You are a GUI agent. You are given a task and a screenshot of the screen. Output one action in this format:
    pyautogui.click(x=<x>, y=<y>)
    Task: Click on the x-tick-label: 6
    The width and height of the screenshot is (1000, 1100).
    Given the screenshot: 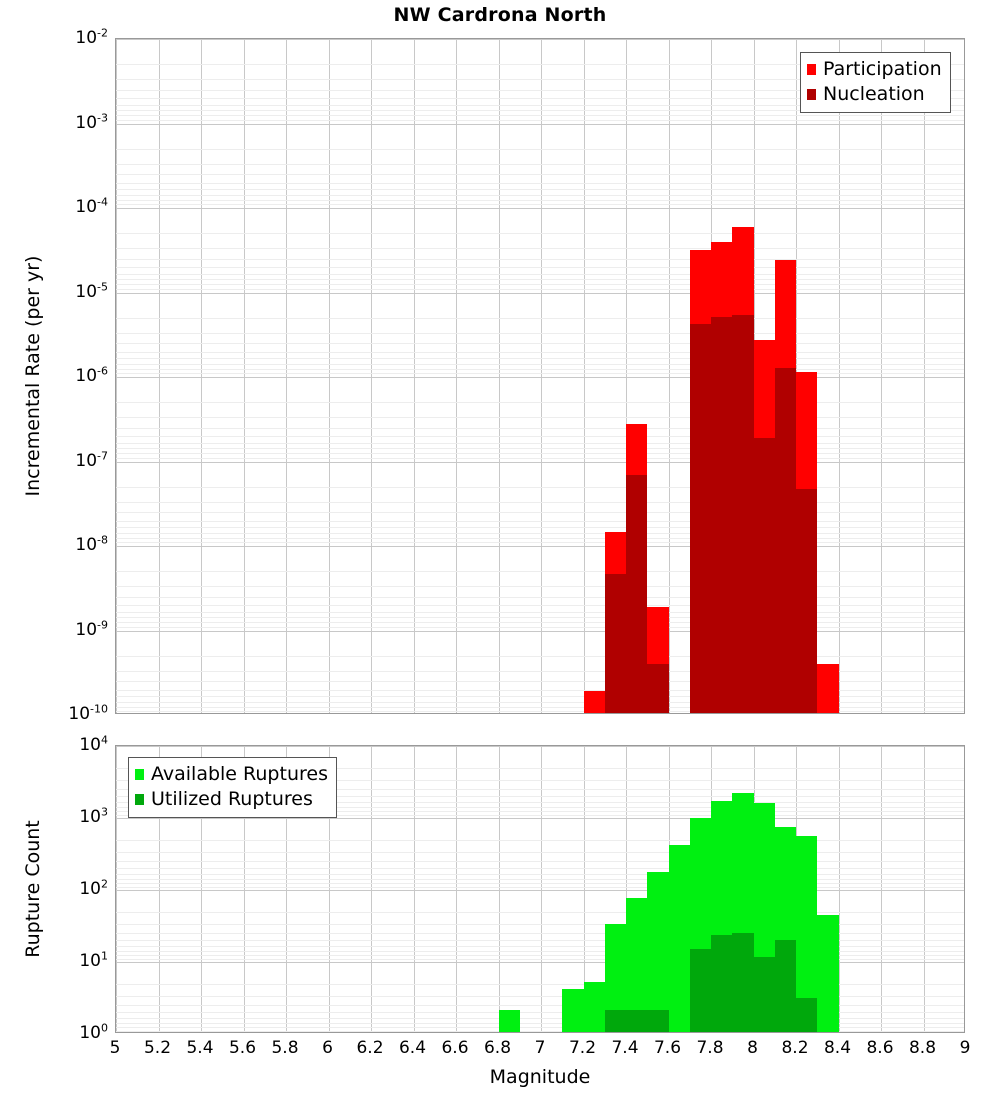 What is the action you would take?
    pyautogui.click(x=327, y=1048)
    